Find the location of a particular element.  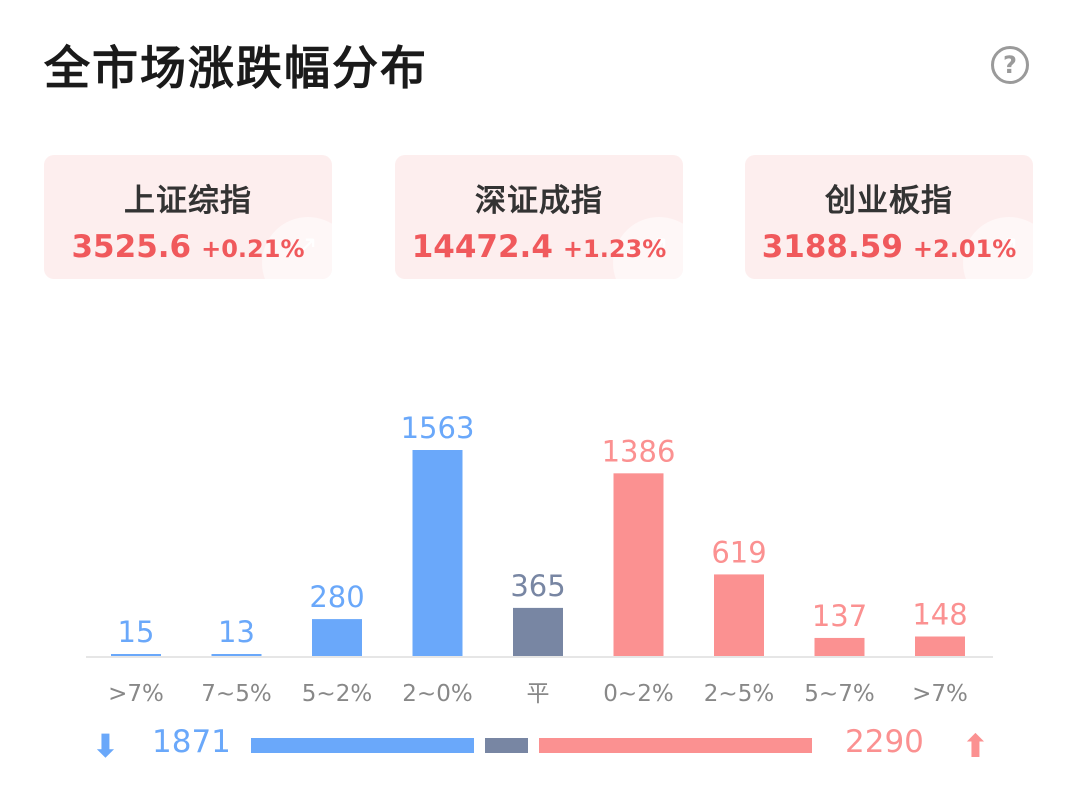

index-card-shanghai: ↗ 上证综指 3525.6 +0.21% is located at coordinates (188, 217).